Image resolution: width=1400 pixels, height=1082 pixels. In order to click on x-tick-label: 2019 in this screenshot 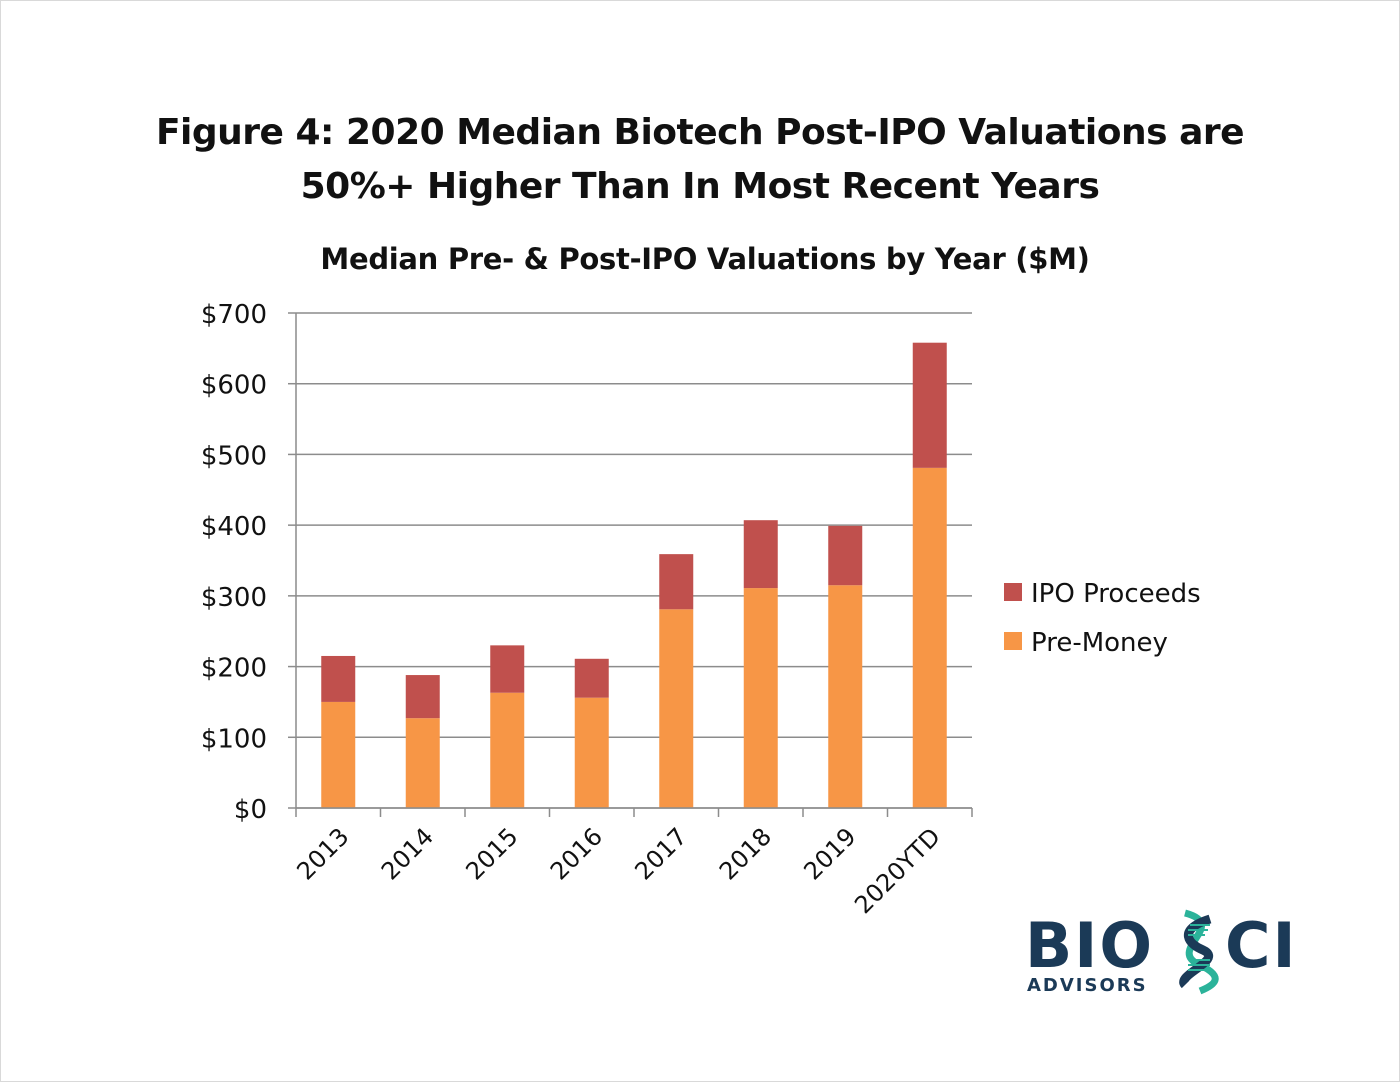, I will do `click(830, 853)`.